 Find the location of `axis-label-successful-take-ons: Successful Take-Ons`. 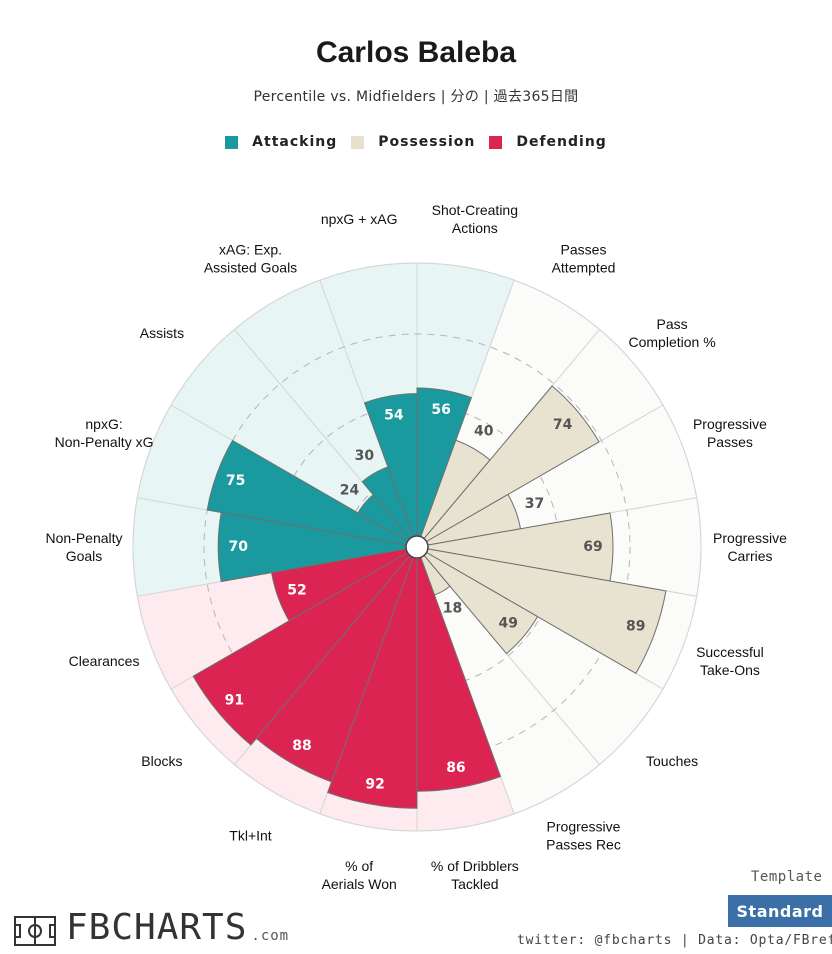

axis-label-successful-take-ons: Successful Take-Ons is located at coordinates (730, 661).